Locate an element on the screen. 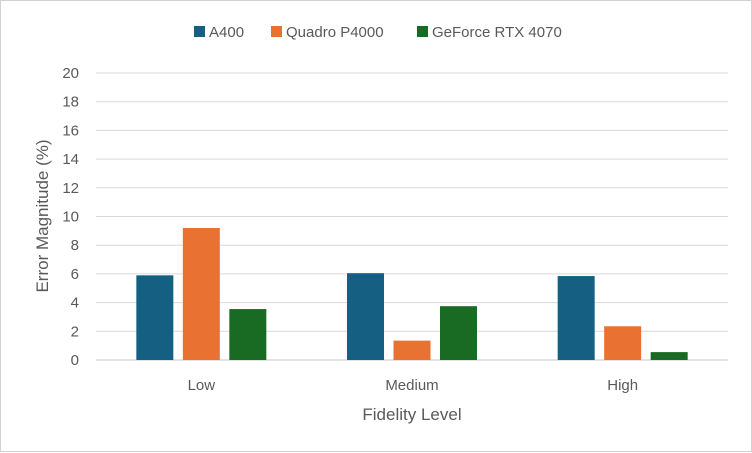 The width and height of the screenshot is (752, 453). bar-a400-low is located at coordinates (155, 317).